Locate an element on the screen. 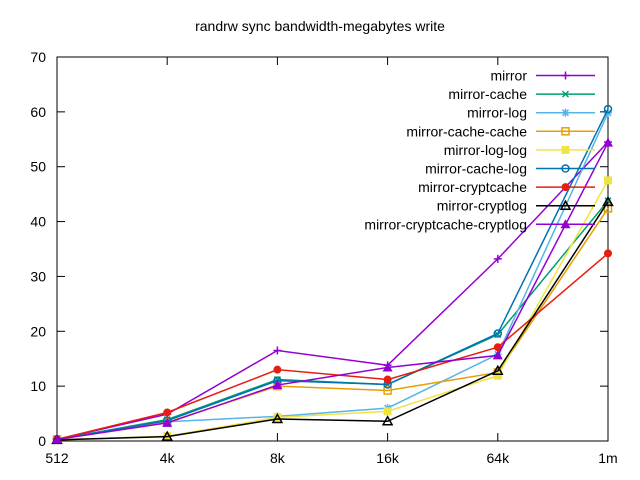 The height and width of the screenshot is (480, 640). x-tick-label: 512 is located at coordinates (57, 458).